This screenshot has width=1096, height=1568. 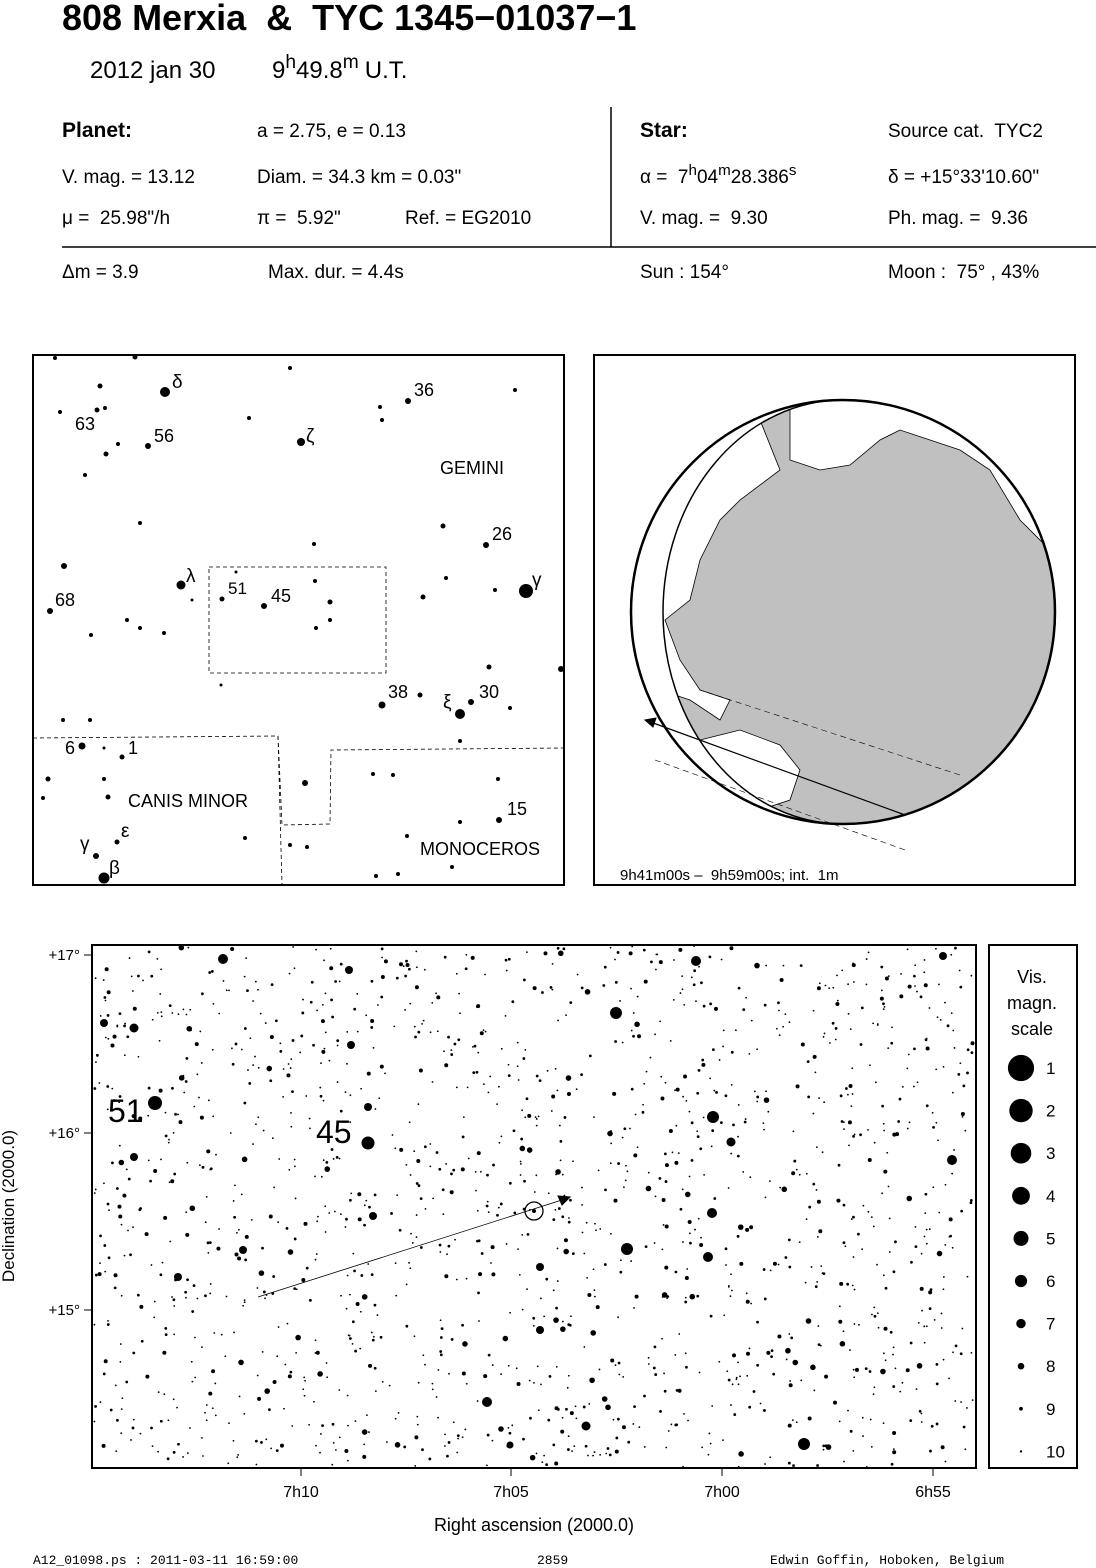 What do you see at coordinates (100, 272) in the screenshot?
I see `info-cell: Δm = 3.9` at bounding box center [100, 272].